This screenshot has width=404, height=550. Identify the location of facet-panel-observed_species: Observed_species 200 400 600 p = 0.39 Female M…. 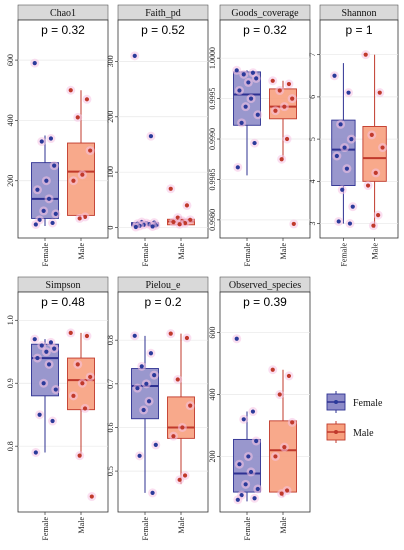
(259, 408).